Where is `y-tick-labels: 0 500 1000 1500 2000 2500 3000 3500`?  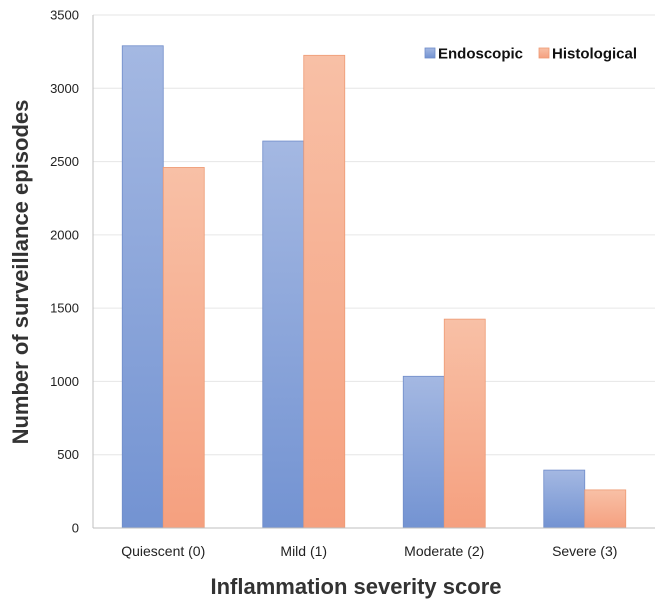
y-tick-labels: 0 500 1000 1500 2000 2500 3000 3500 is located at coordinates (64, 272).